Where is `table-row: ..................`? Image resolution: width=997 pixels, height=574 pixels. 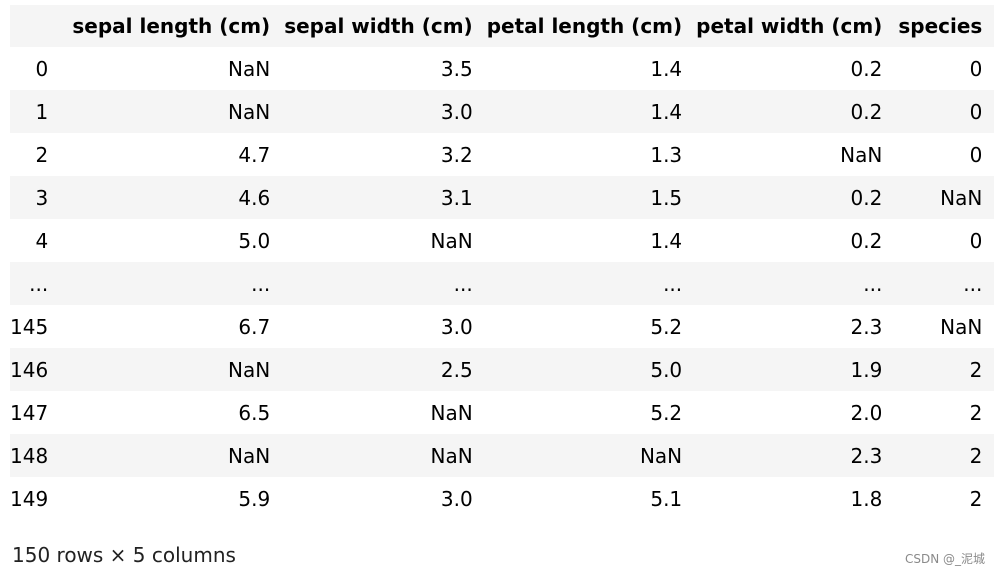 table-row: .................. is located at coordinates (502, 283).